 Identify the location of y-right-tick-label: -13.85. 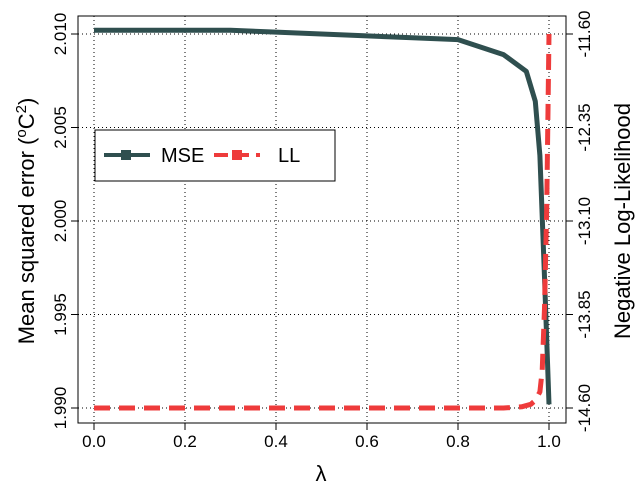
(584, 314).